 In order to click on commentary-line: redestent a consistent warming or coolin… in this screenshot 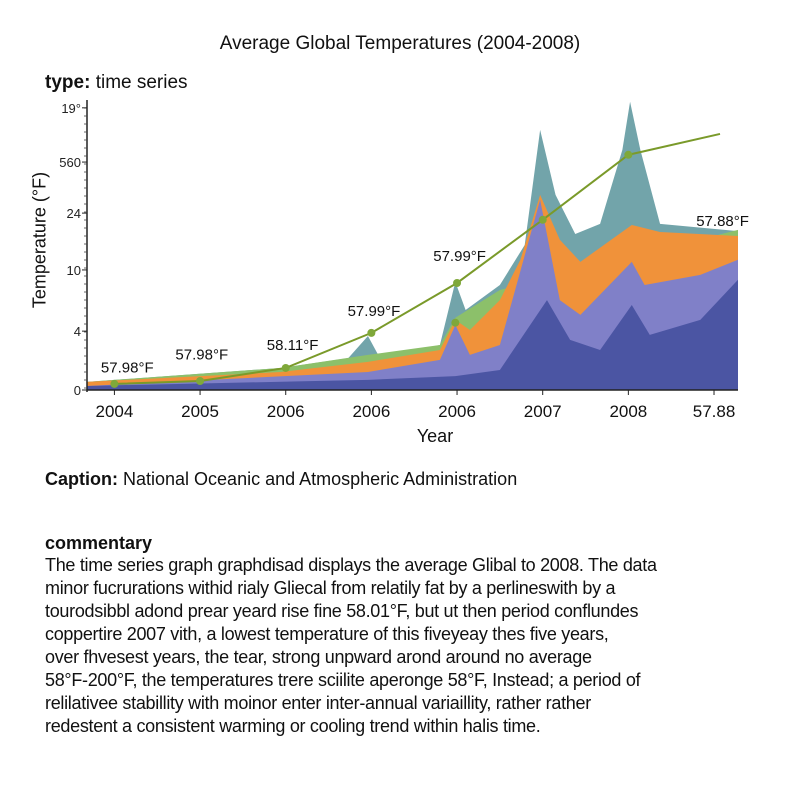, I will do `click(293, 726)`.